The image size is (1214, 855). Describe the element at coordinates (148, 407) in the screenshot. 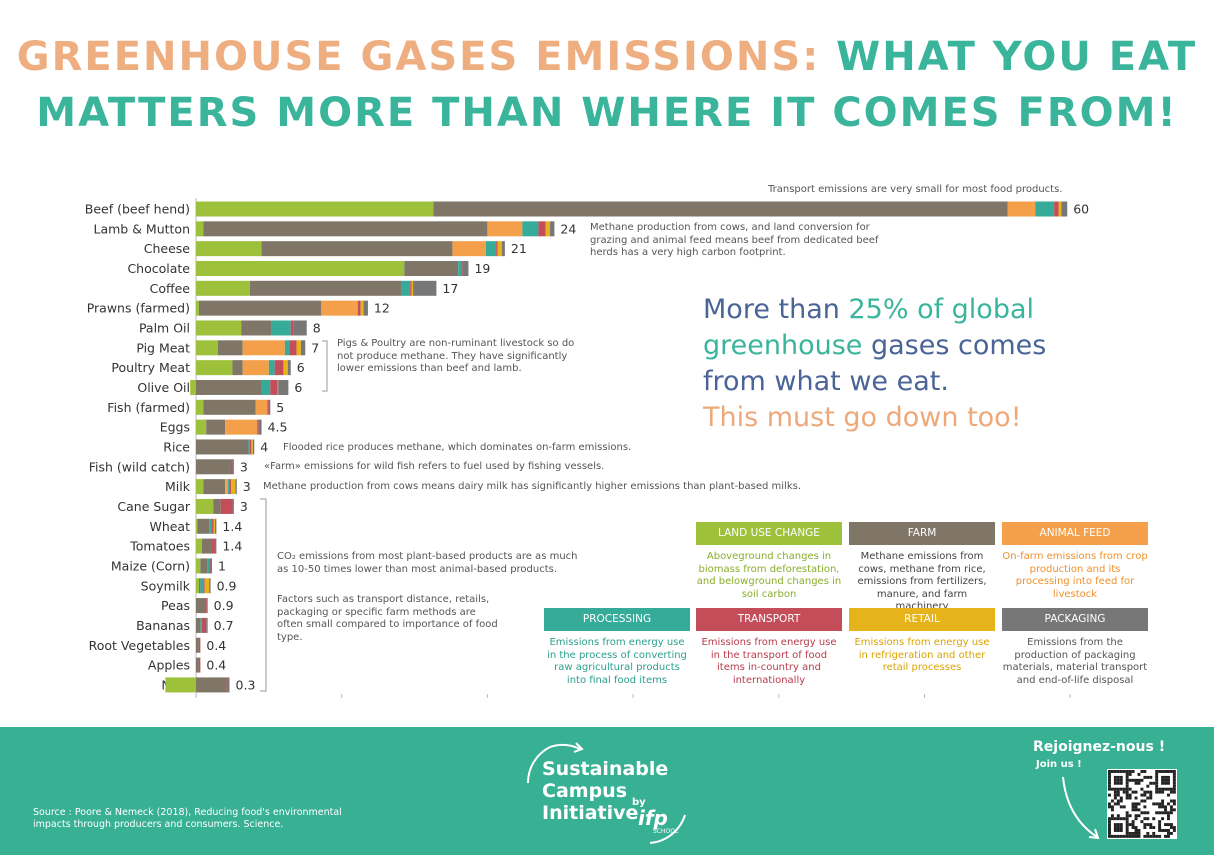

I see `category-label: Fish (farmed)` at that location.